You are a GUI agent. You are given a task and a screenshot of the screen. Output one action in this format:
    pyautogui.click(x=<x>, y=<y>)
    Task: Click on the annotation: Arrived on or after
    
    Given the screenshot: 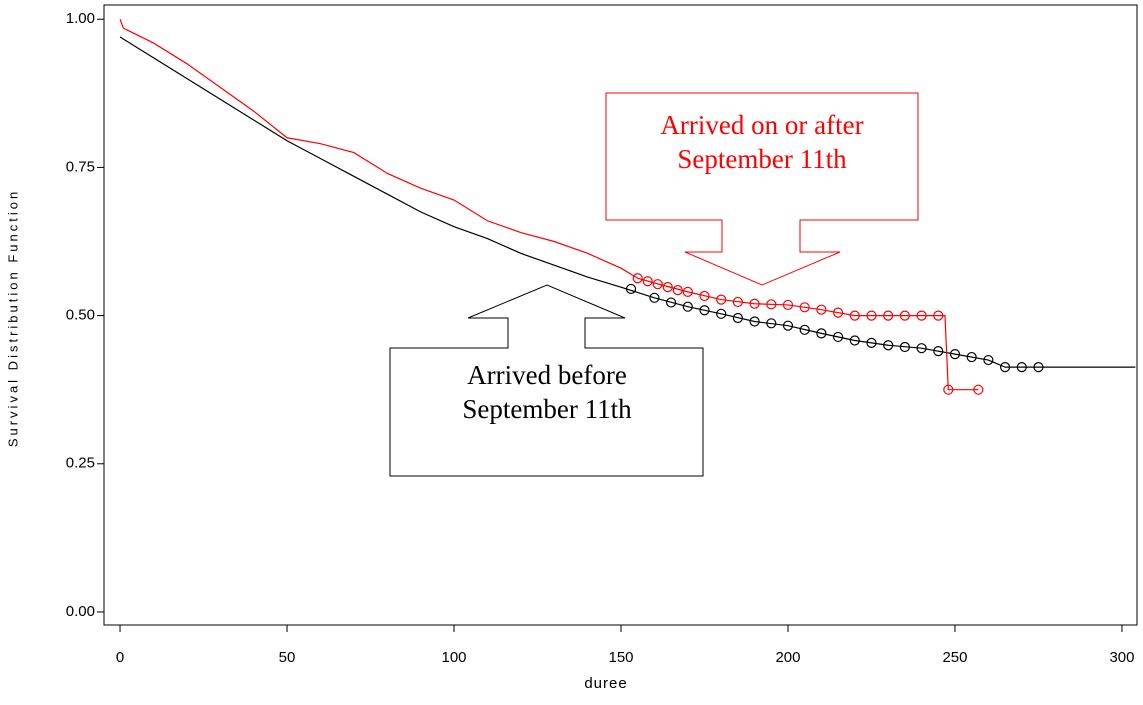 What is the action you would take?
    pyautogui.click(x=761, y=125)
    